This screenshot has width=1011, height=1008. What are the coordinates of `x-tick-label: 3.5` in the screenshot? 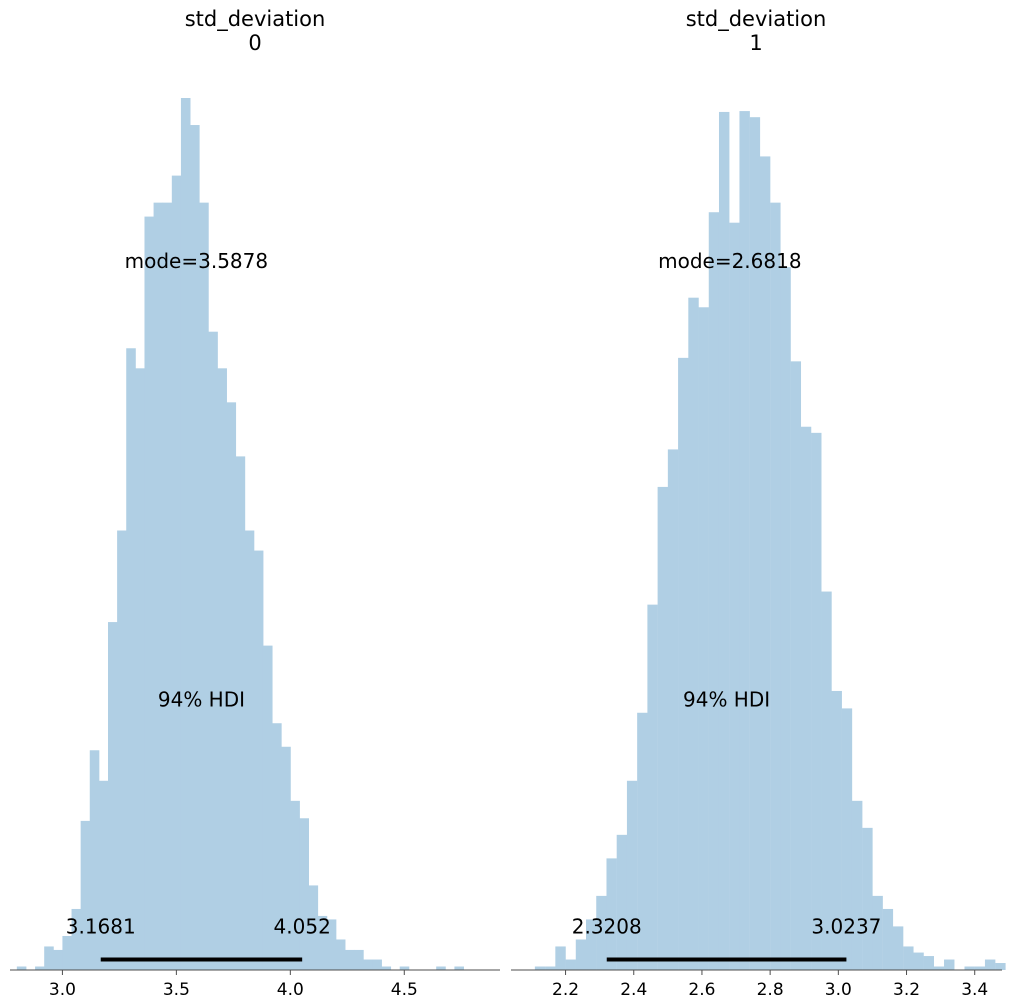 It's located at (176, 990).